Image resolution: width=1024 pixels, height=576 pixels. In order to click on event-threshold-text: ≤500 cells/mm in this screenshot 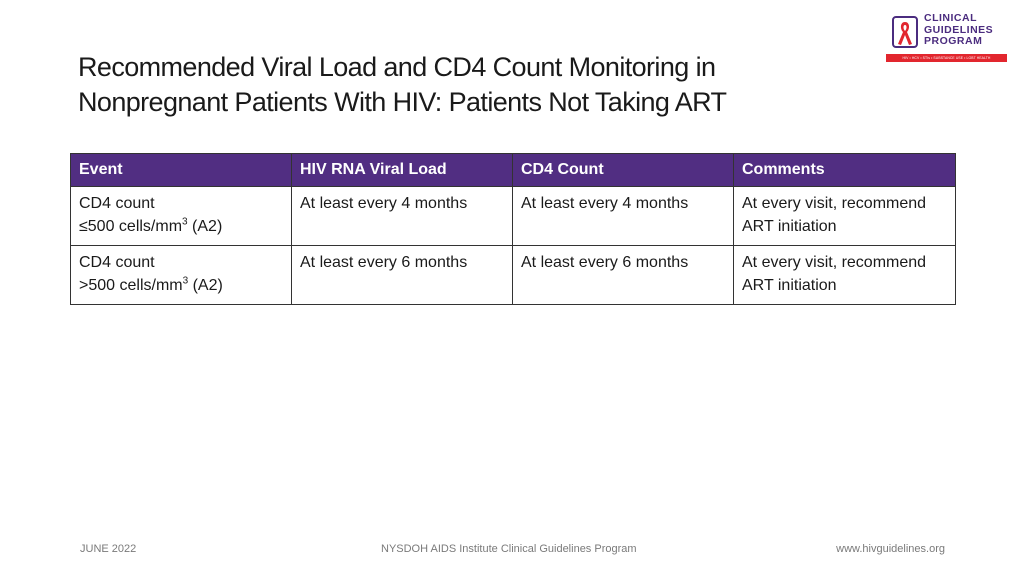, I will do `click(131, 226)`.